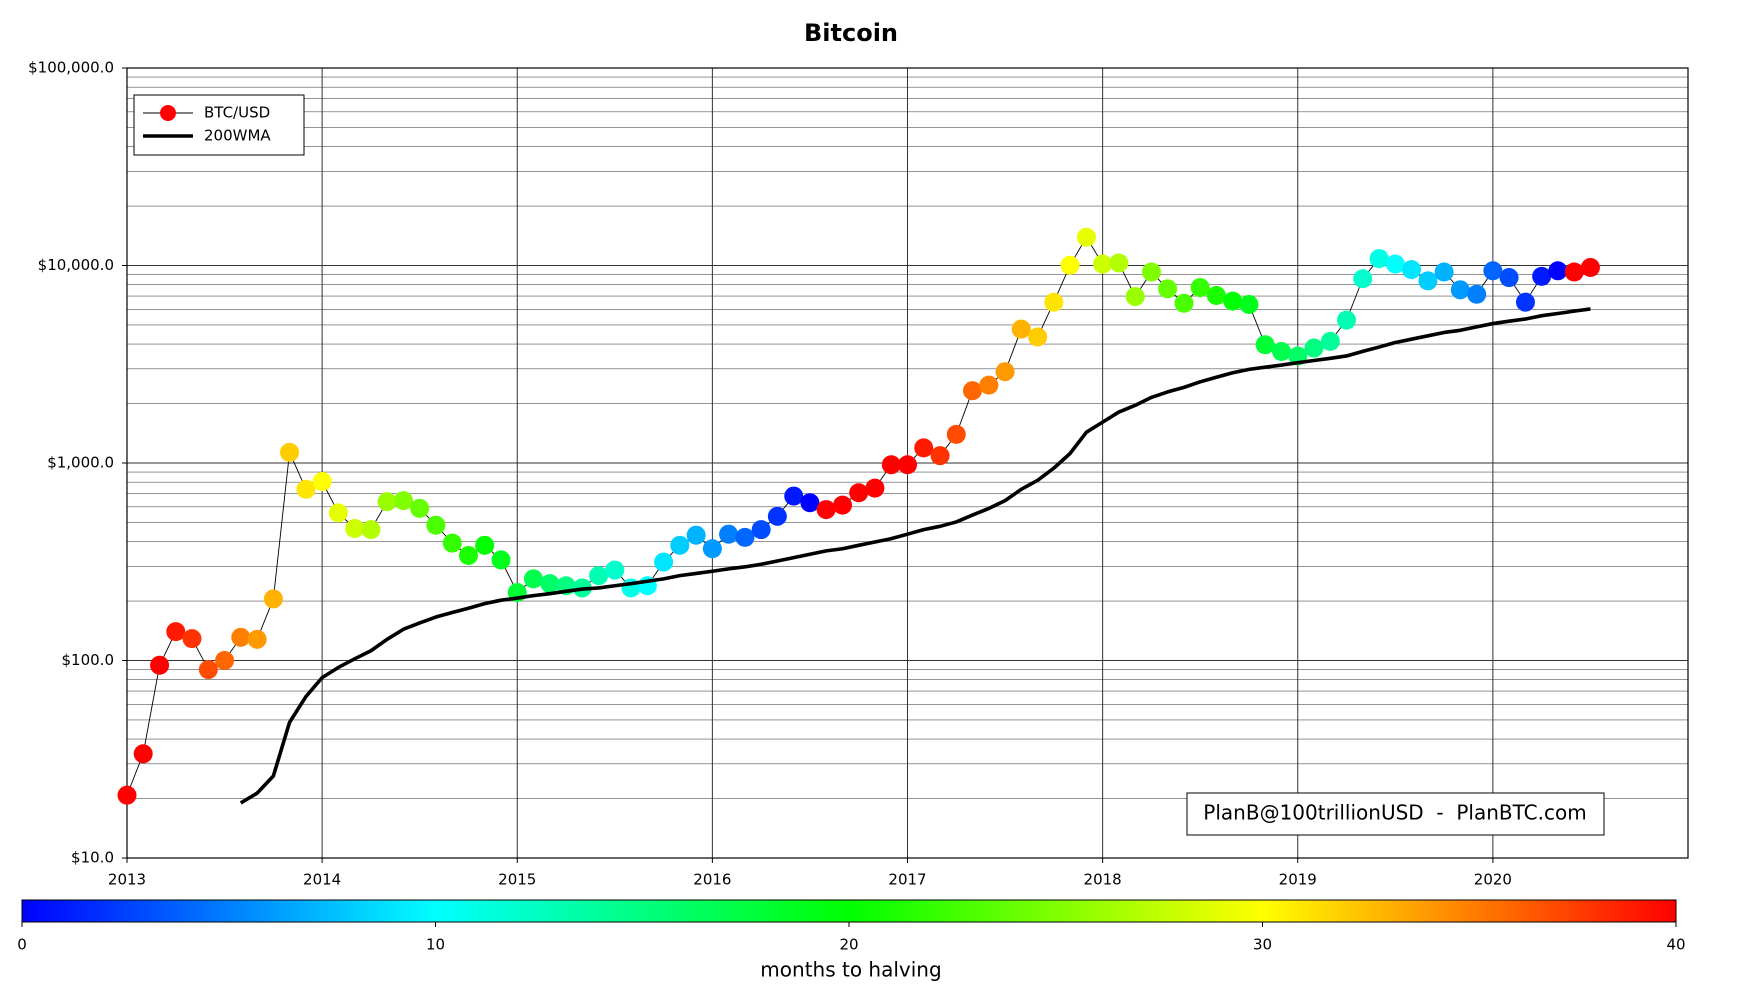 The height and width of the screenshot is (991, 1737). I want to click on legend-label: 200WMA, so click(237, 136).